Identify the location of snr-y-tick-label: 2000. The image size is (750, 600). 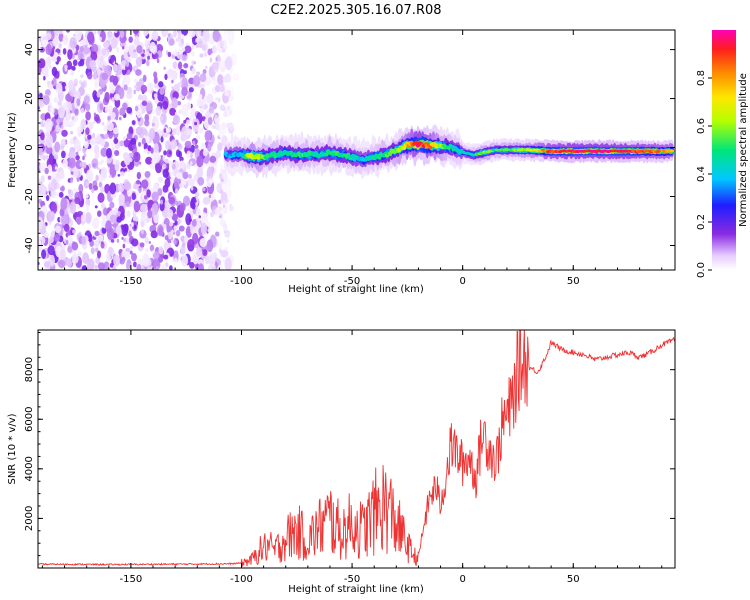
(29, 518).